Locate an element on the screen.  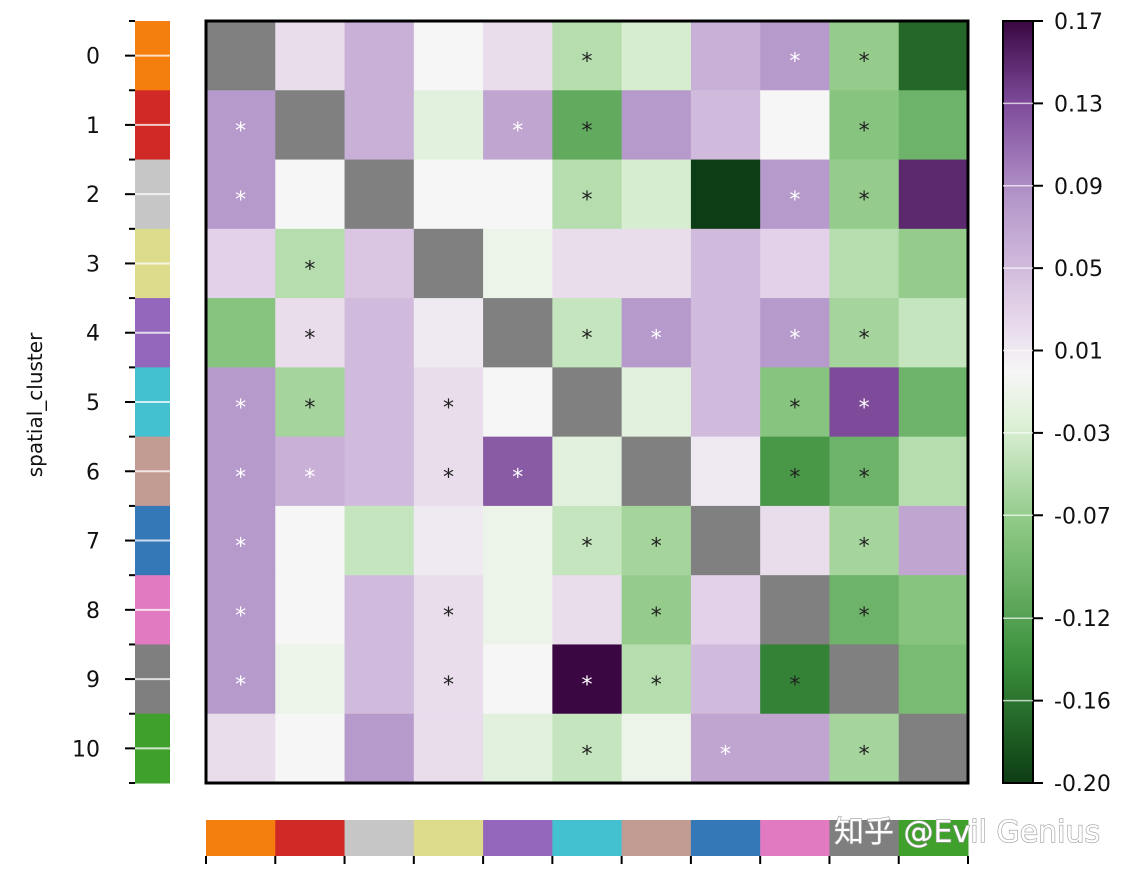
row-tick-label: 8 is located at coordinates (93, 611).